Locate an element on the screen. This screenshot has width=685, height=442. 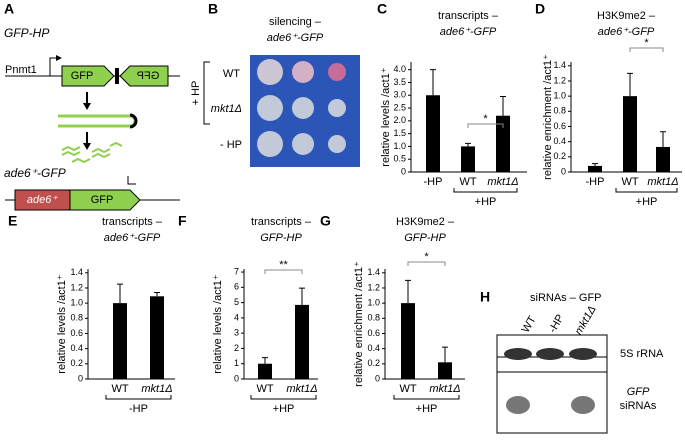
hairpin-loop is located at coordinates (133, 121).